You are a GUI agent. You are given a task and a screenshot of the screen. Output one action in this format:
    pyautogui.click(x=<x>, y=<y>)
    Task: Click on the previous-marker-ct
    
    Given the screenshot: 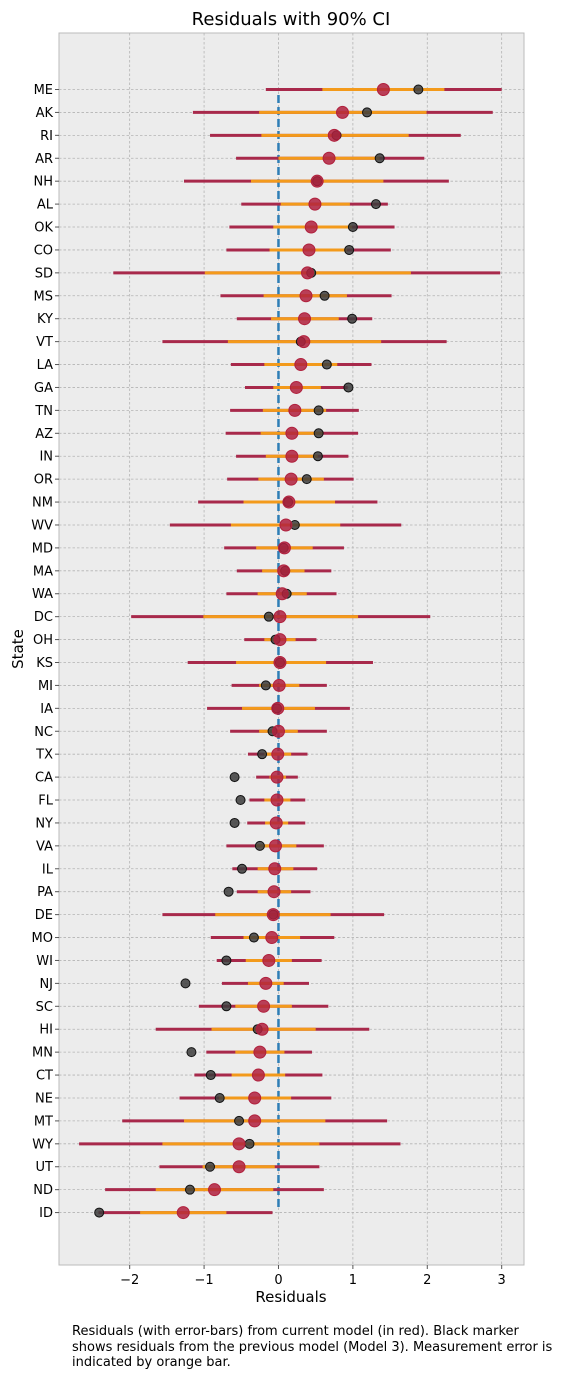 What is the action you would take?
    pyautogui.click(x=210, y=1075)
    